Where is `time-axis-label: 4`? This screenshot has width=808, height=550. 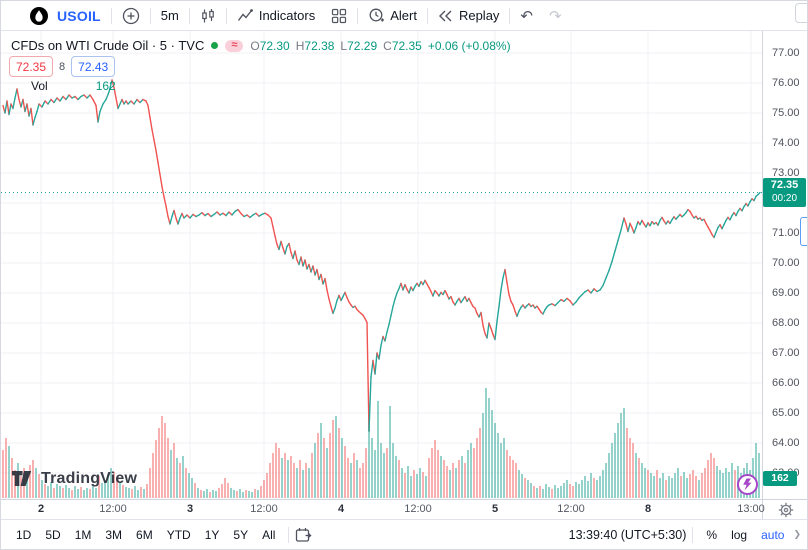 time-axis-label: 4 is located at coordinates (341, 509).